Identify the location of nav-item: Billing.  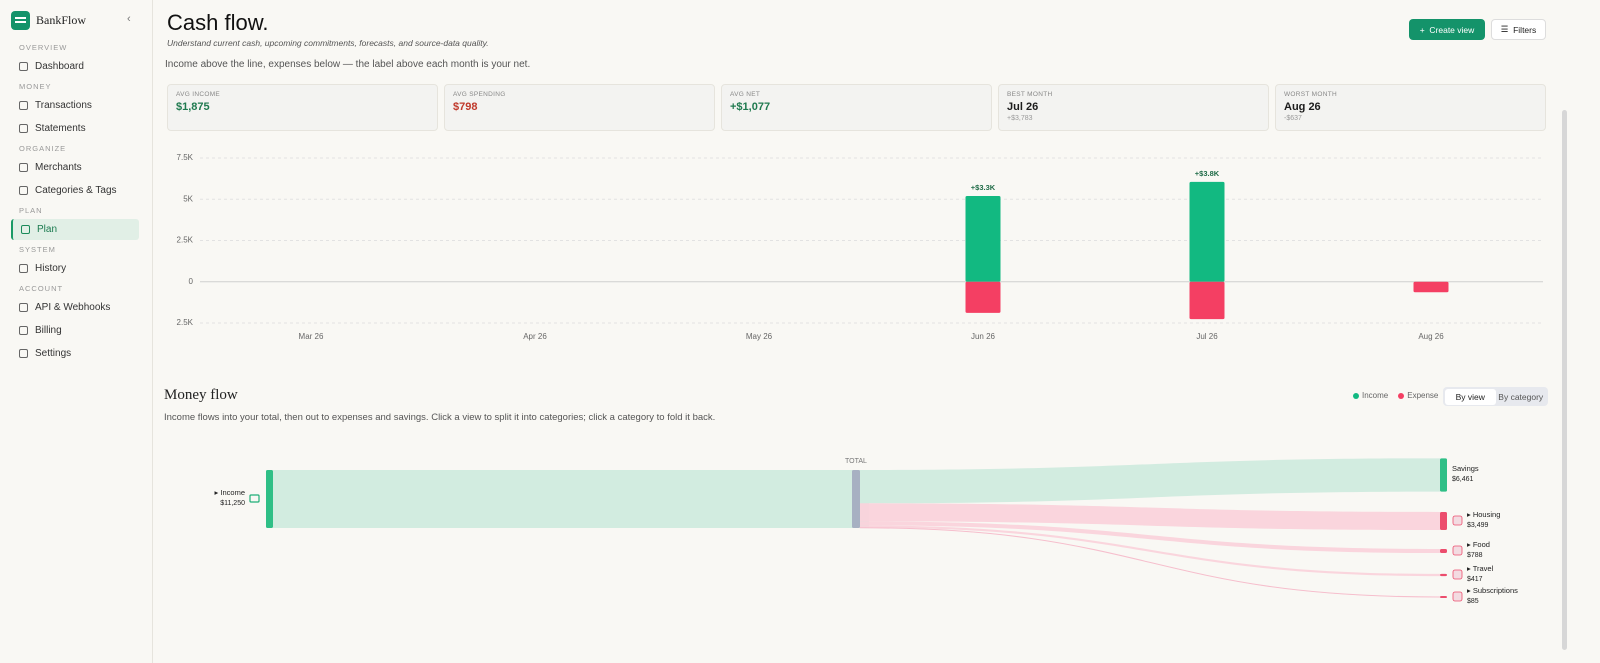
(75, 330).